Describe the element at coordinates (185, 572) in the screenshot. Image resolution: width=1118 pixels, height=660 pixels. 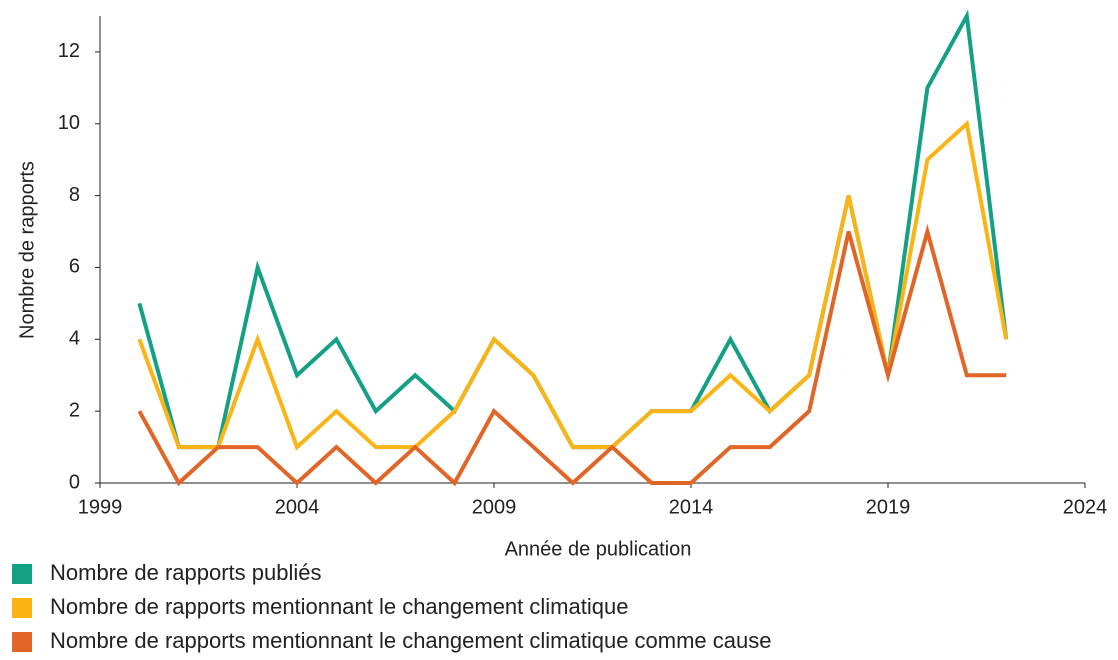
I see `legend-label: Nombre de rapports publiés` at that location.